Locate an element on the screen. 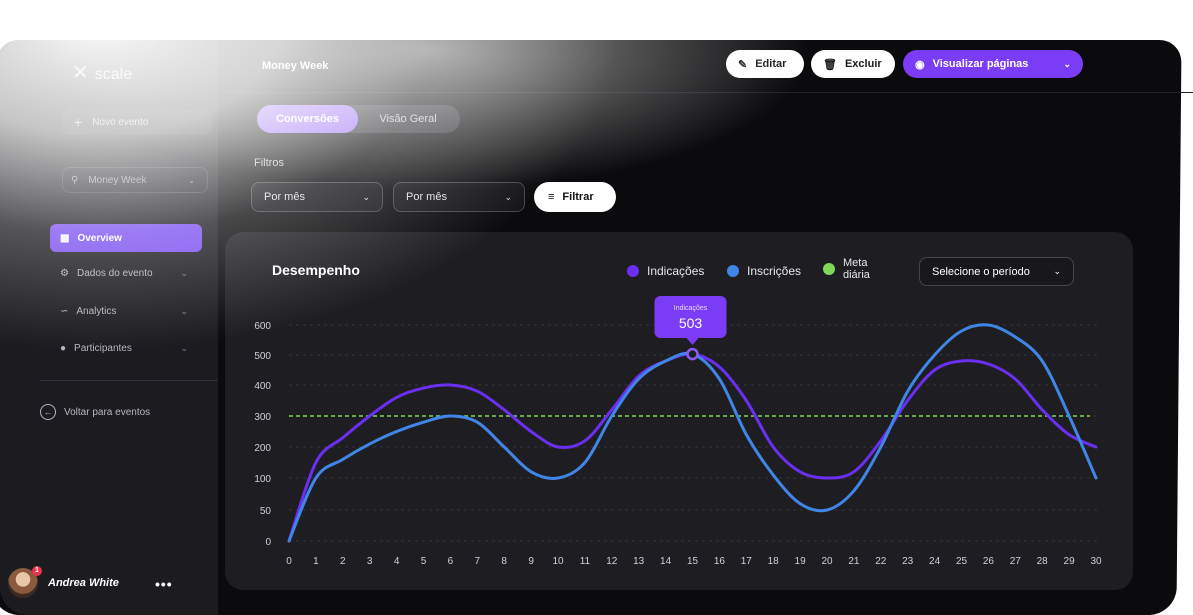 This screenshot has width=1193, height=615. y-tick-label: 50 is located at coordinates (266, 511).